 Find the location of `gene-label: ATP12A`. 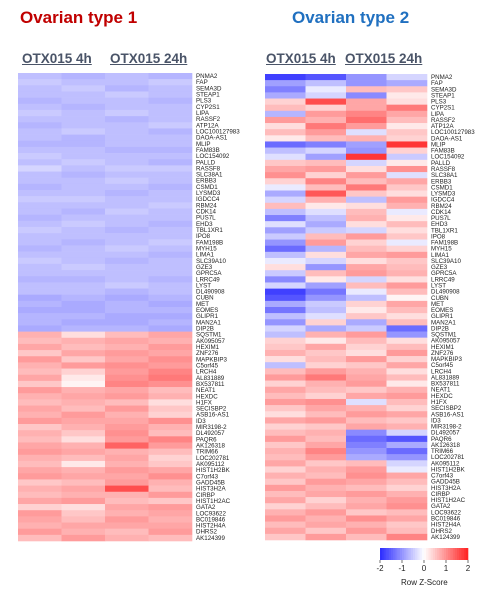

gene-label: ATP12A is located at coordinates (442, 126).